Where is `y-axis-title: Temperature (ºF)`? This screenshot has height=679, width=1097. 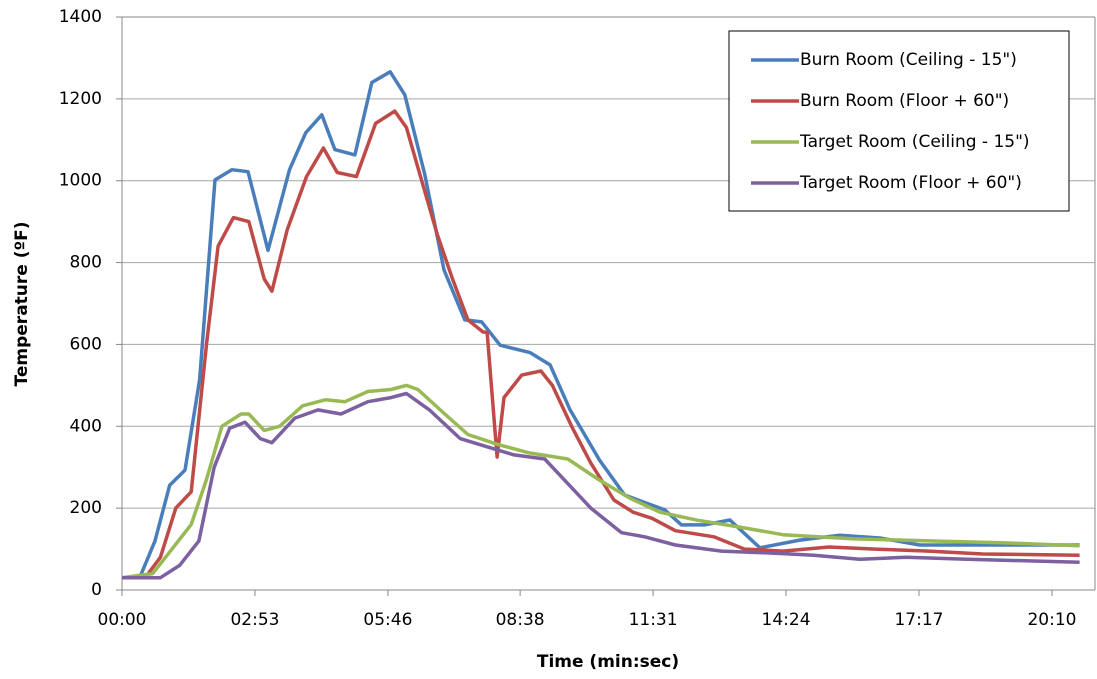 y-axis-title: Temperature (ºF) is located at coordinates (22, 304).